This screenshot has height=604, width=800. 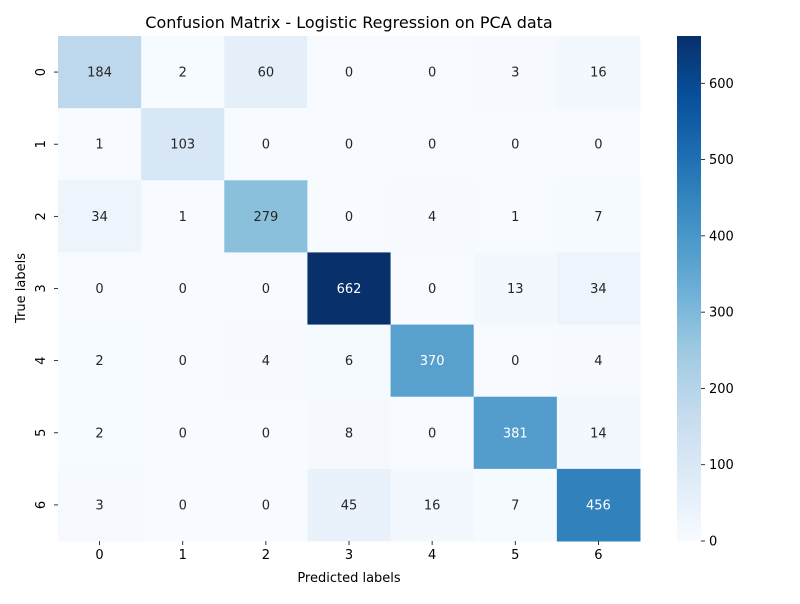 What do you see at coordinates (349, 505) in the screenshot?
I see `cell-value-label: 45` at bounding box center [349, 505].